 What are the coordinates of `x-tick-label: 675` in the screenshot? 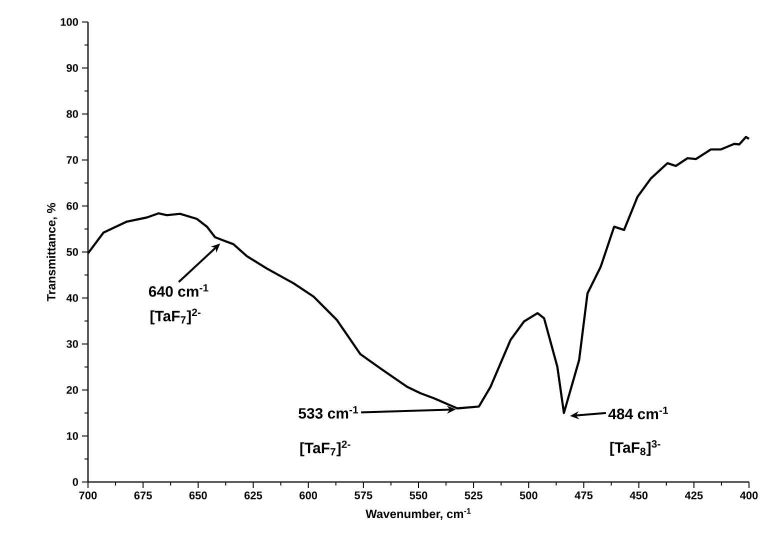 It's located at (143, 496).